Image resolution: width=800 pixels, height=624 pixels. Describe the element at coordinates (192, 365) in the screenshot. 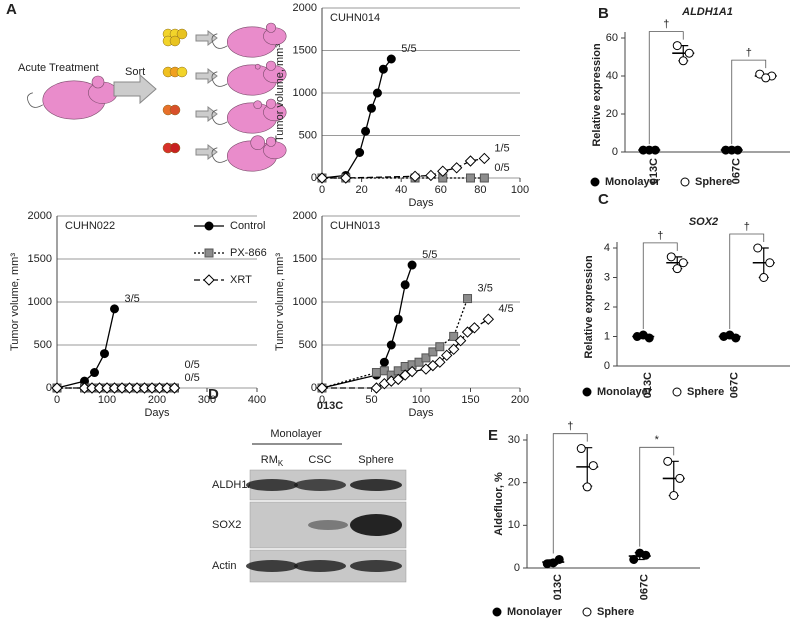

I see `end-label: 0/5` at that location.